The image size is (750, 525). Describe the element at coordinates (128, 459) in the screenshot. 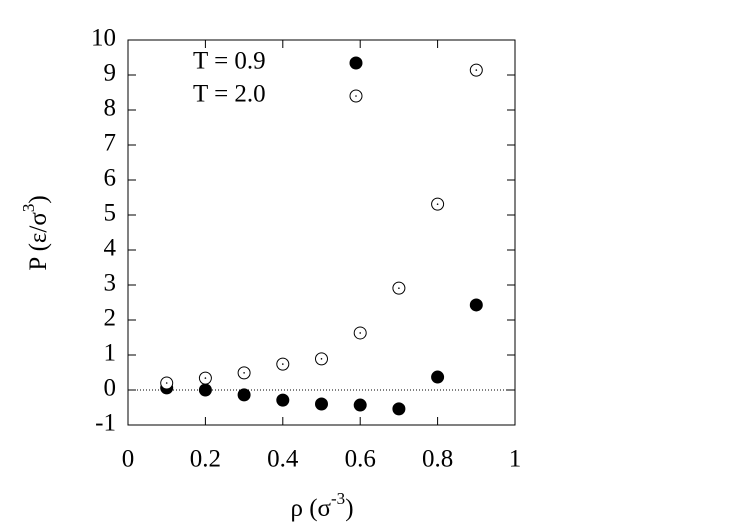

I see `x-tick-label: 0` at that location.